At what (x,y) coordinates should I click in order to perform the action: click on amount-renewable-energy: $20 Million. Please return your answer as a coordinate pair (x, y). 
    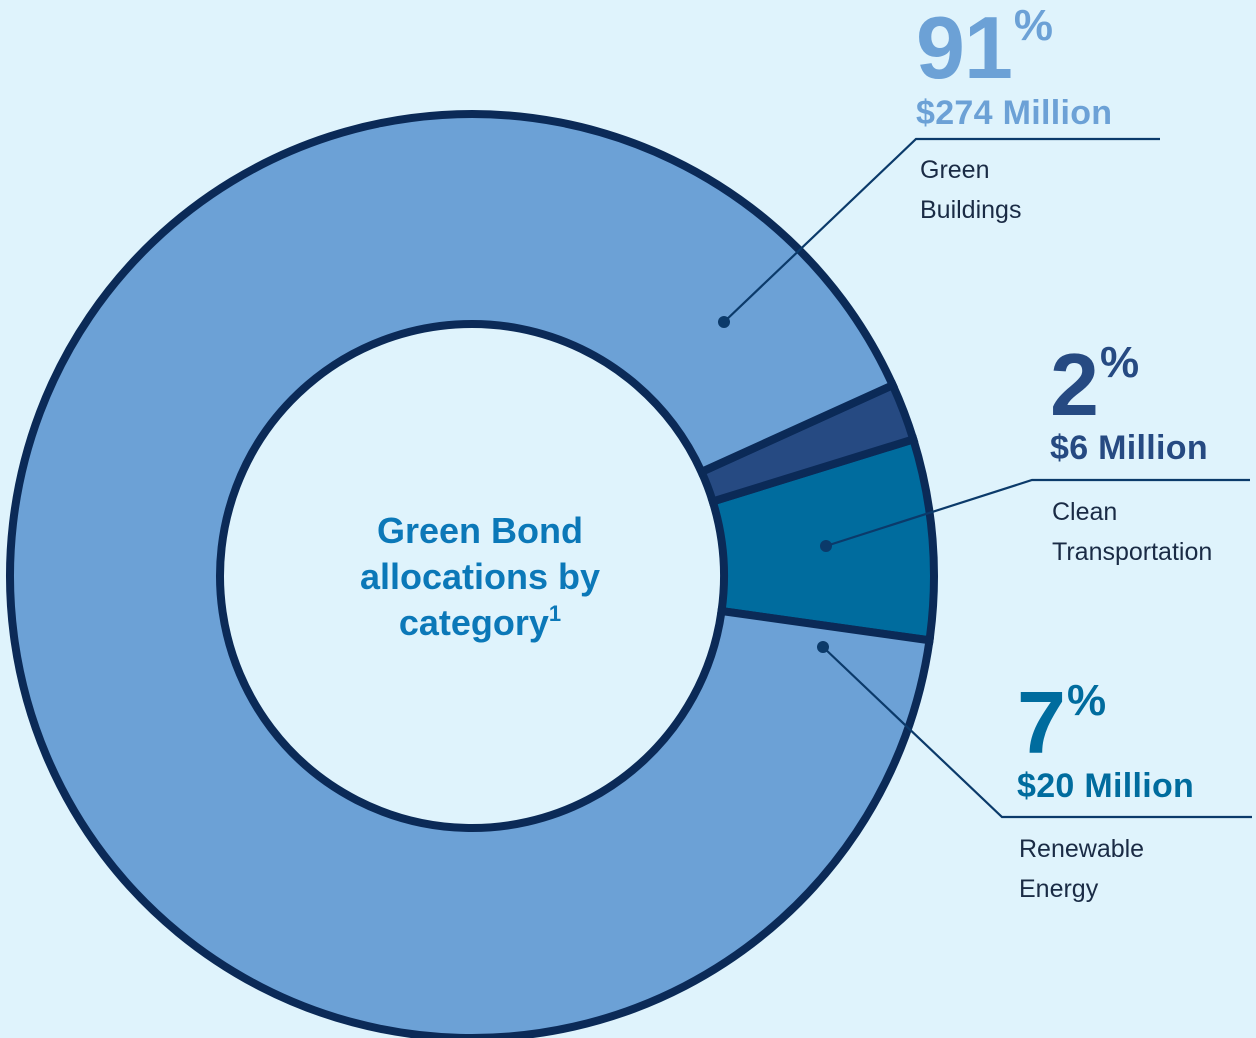
    Looking at the image, I should click on (1106, 786).